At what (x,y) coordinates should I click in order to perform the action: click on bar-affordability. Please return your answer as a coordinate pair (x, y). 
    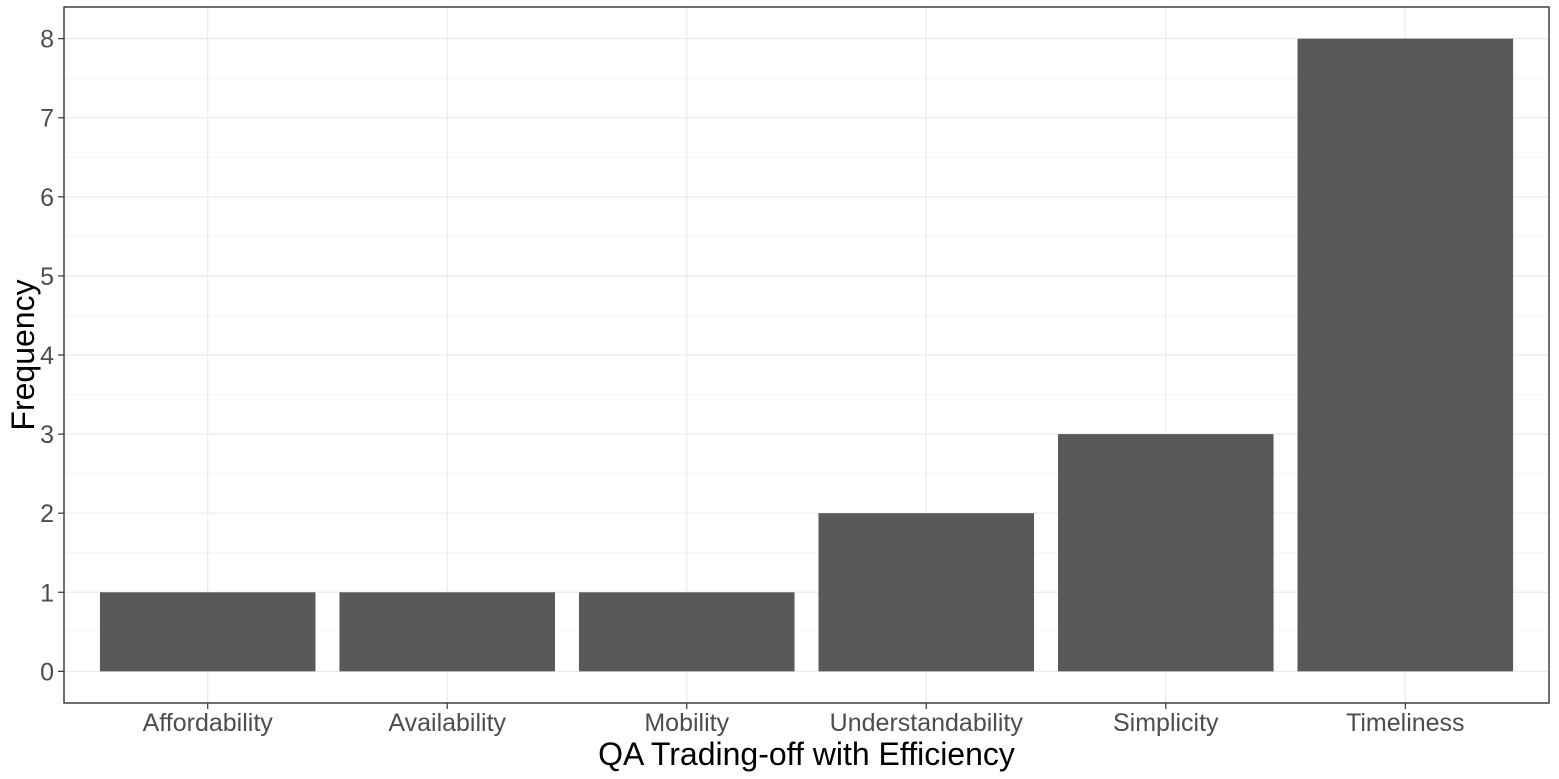
    Looking at the image, I should click on (207, 632).